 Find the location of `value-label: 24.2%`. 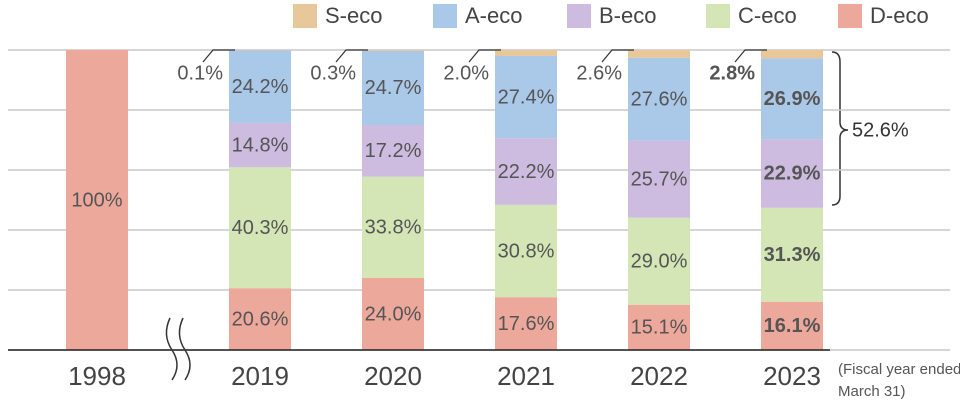

value-label: 24.2% is located at coordinates (260, 87).